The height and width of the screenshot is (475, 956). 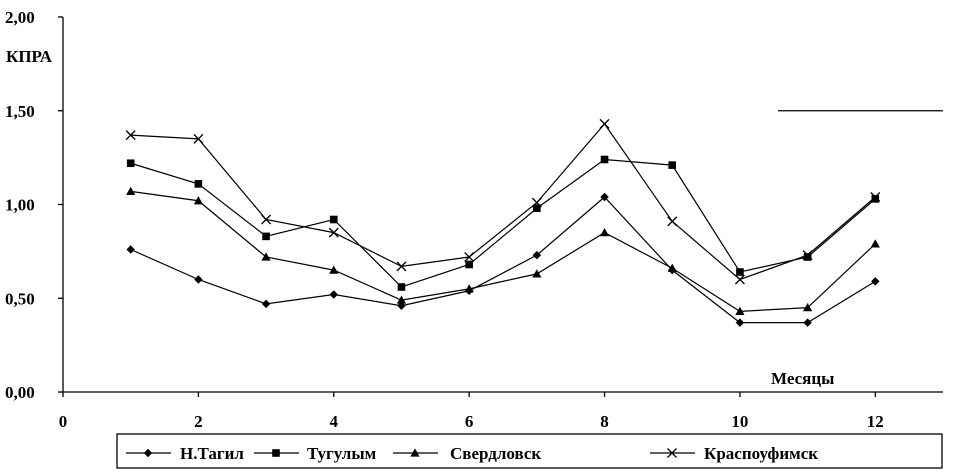 I want to click on legend-item: Тугулым, so click(x=315, y=453).